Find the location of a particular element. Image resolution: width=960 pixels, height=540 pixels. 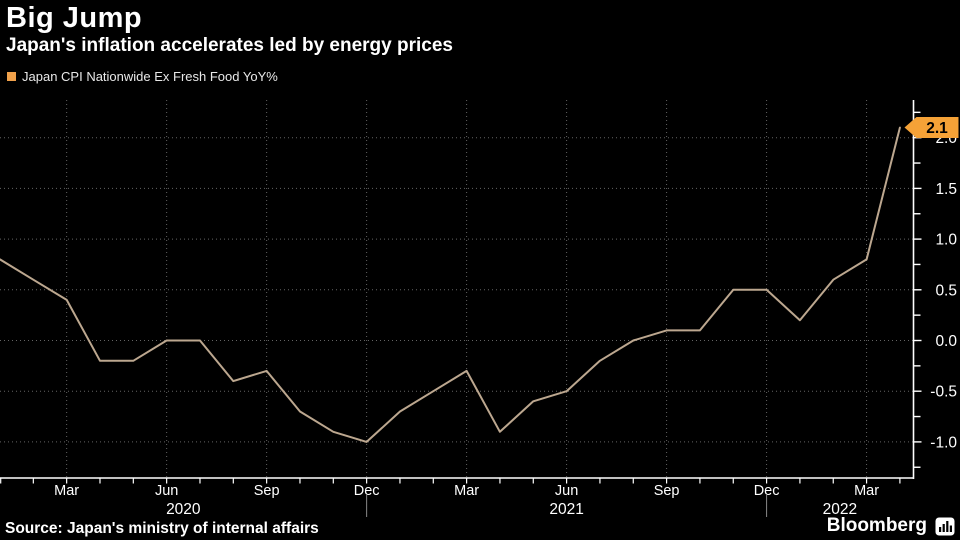

chart-title: Big Jump is located at coordinates (74, 18).